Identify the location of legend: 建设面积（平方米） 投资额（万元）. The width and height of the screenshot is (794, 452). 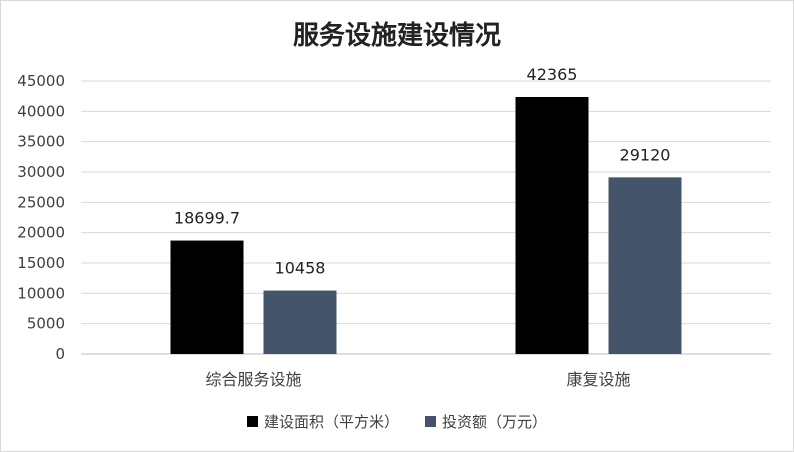
(397, 421).